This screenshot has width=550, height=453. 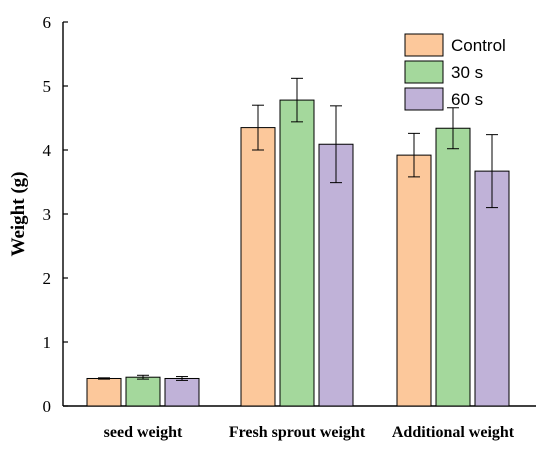 What do you see at coordinates (55, 214) in the screenshot?
I see `y-ticks: 0 1 2 3 4 5 6` at bounding box center [55, 214].